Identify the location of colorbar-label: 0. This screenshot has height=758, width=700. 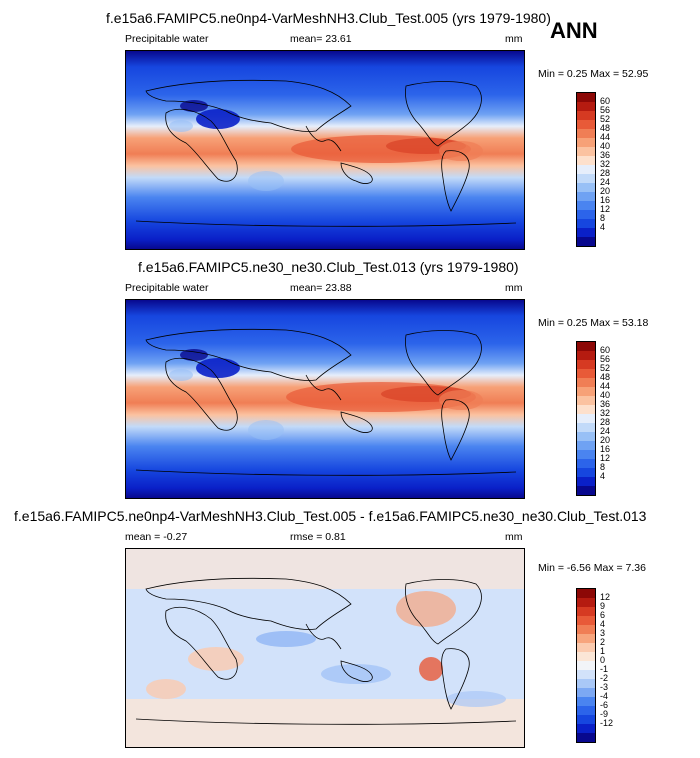
(603, 660).